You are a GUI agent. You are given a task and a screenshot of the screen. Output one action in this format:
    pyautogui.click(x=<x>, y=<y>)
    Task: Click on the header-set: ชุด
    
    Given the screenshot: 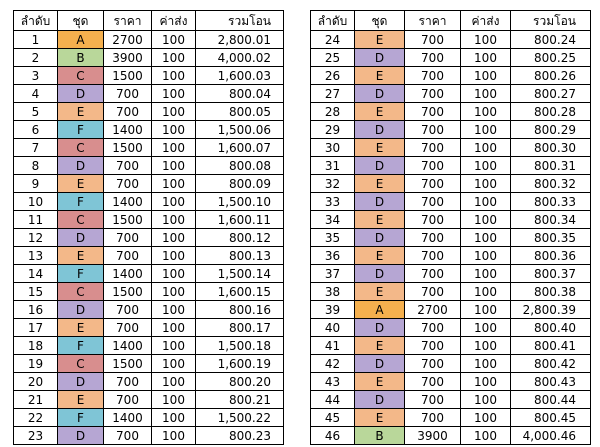 What is the action you would take?
    pyautogui.click(x=80, y=20)
    